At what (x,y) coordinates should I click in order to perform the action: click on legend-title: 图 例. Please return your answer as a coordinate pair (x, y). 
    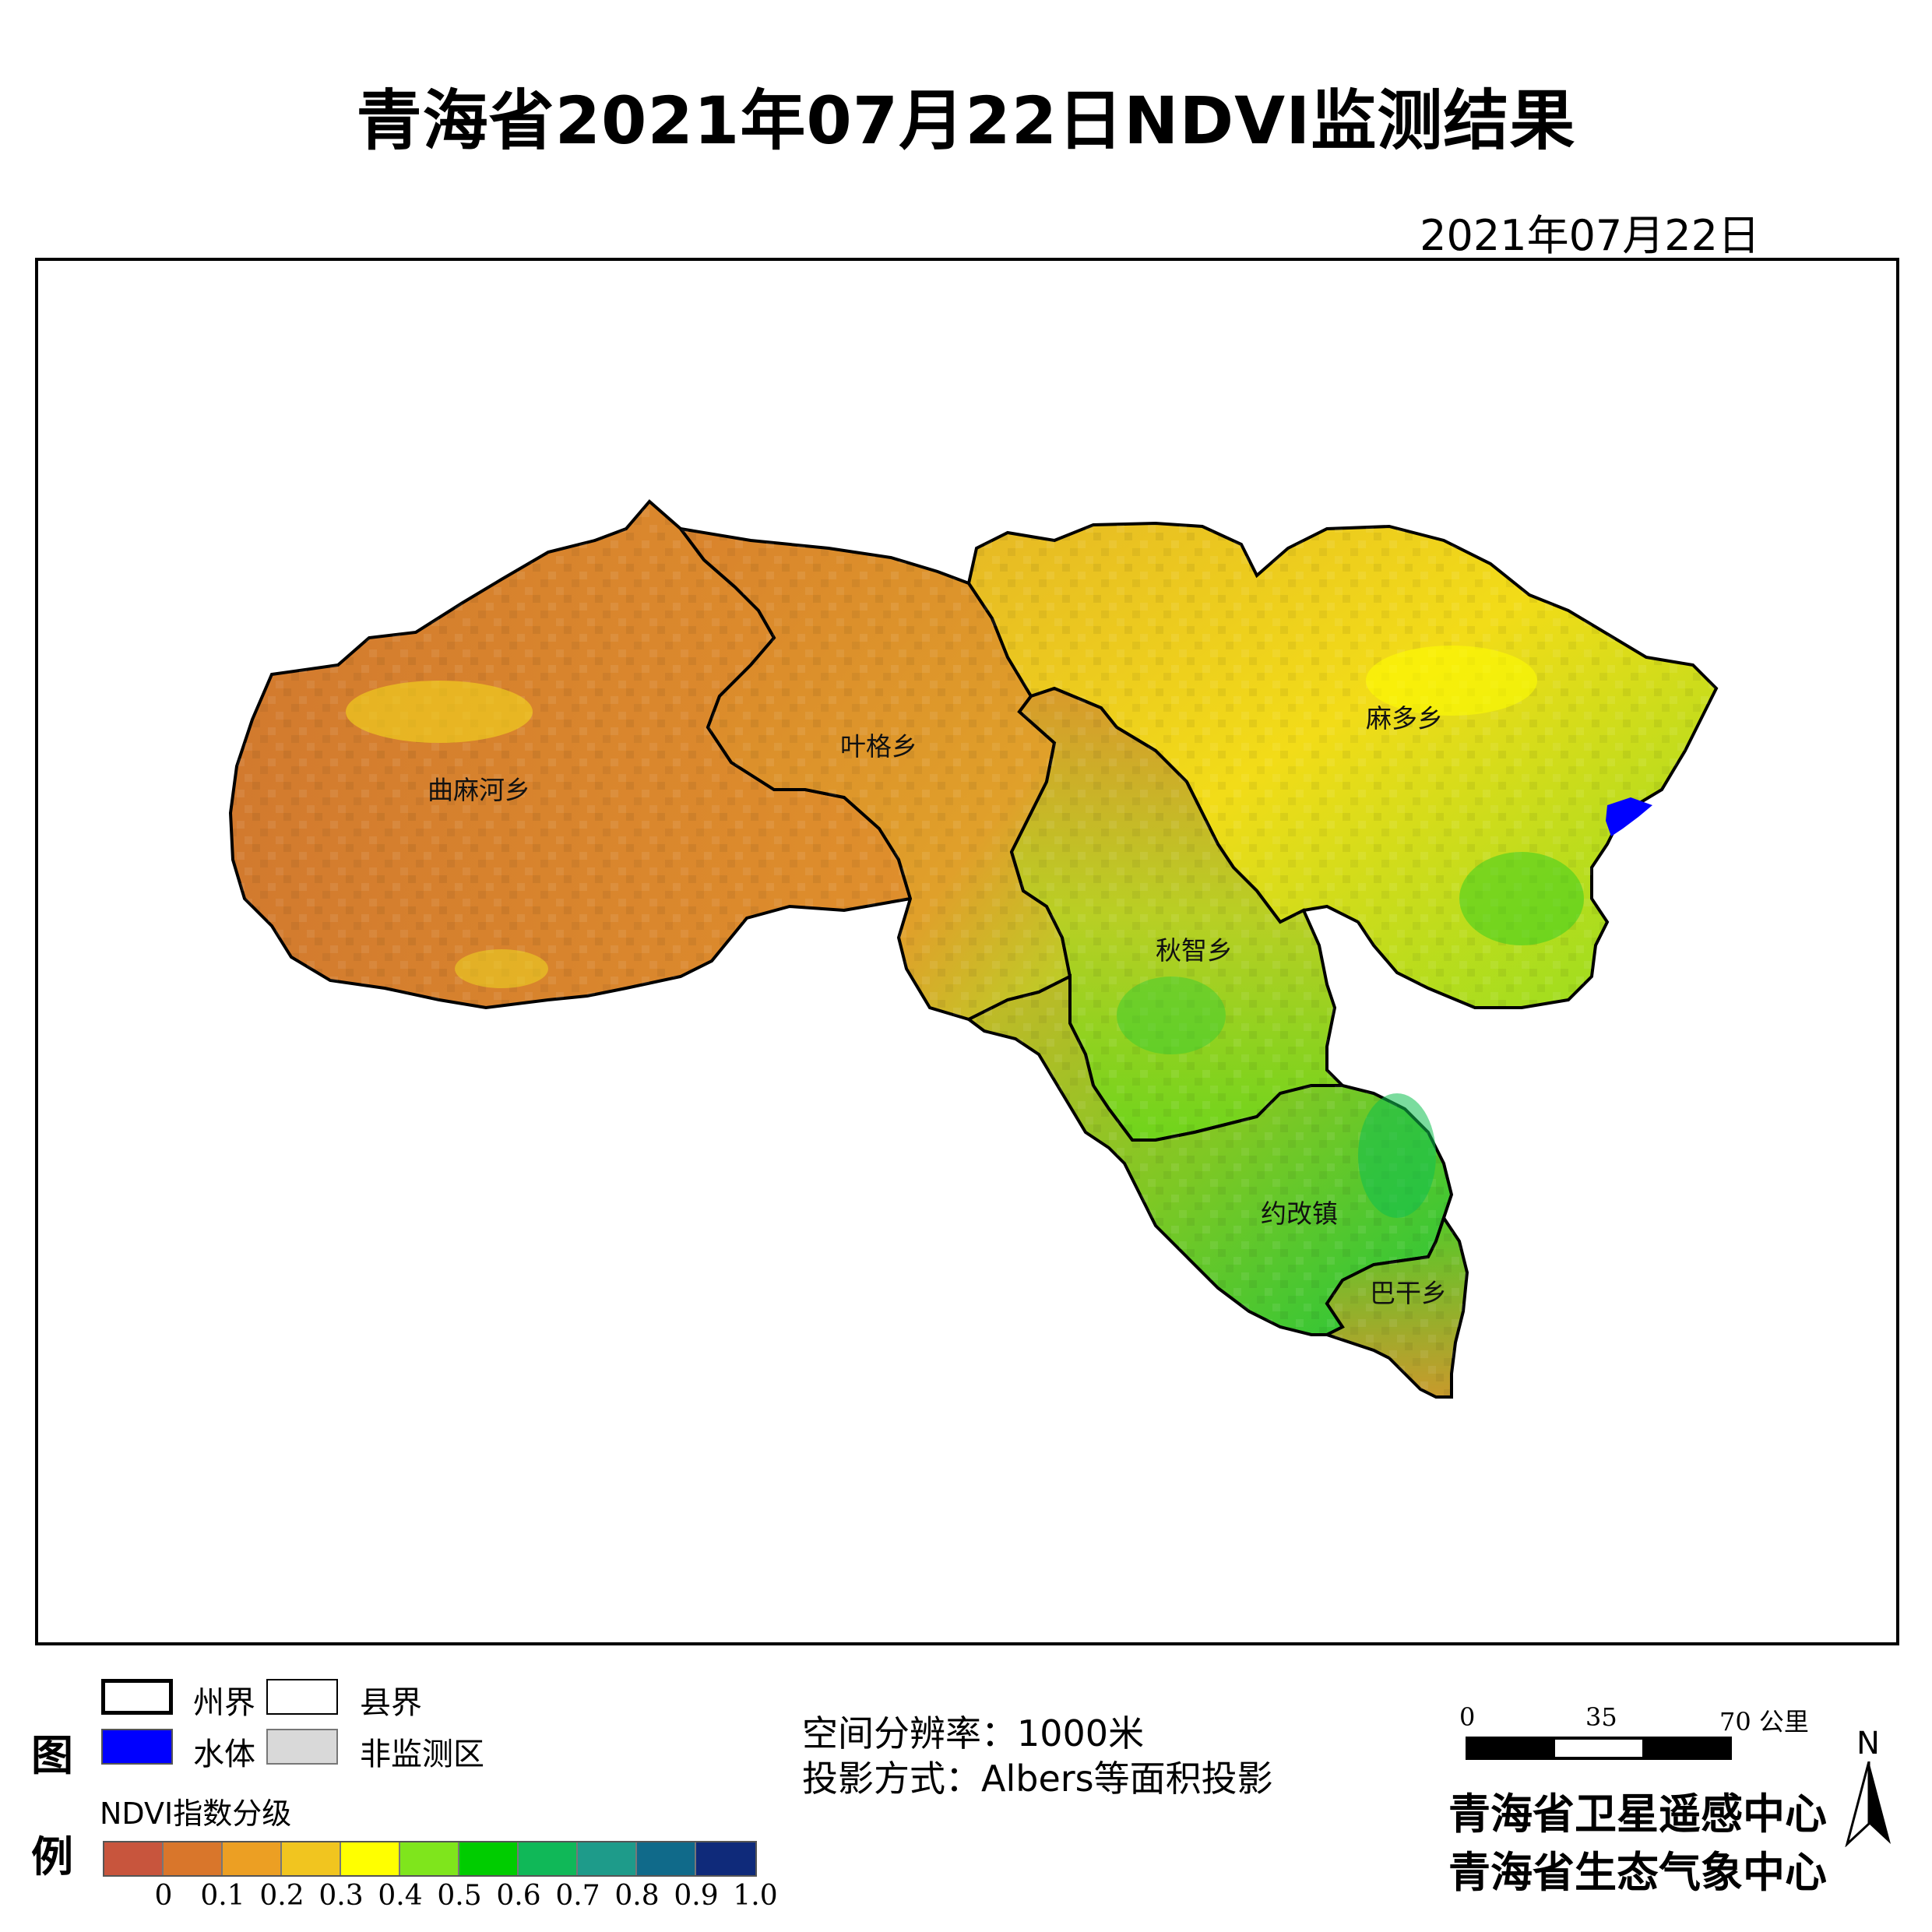
    Looking at the image, I should click on (54, 1806).